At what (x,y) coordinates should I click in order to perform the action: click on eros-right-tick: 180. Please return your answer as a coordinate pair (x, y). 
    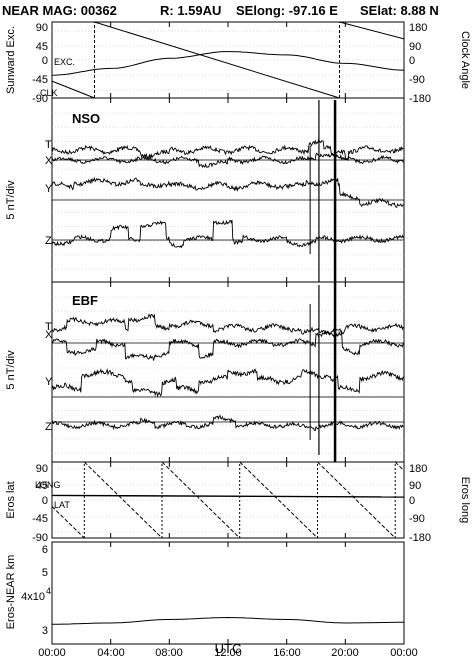
    Looking at the image, I should click on (418, 469).